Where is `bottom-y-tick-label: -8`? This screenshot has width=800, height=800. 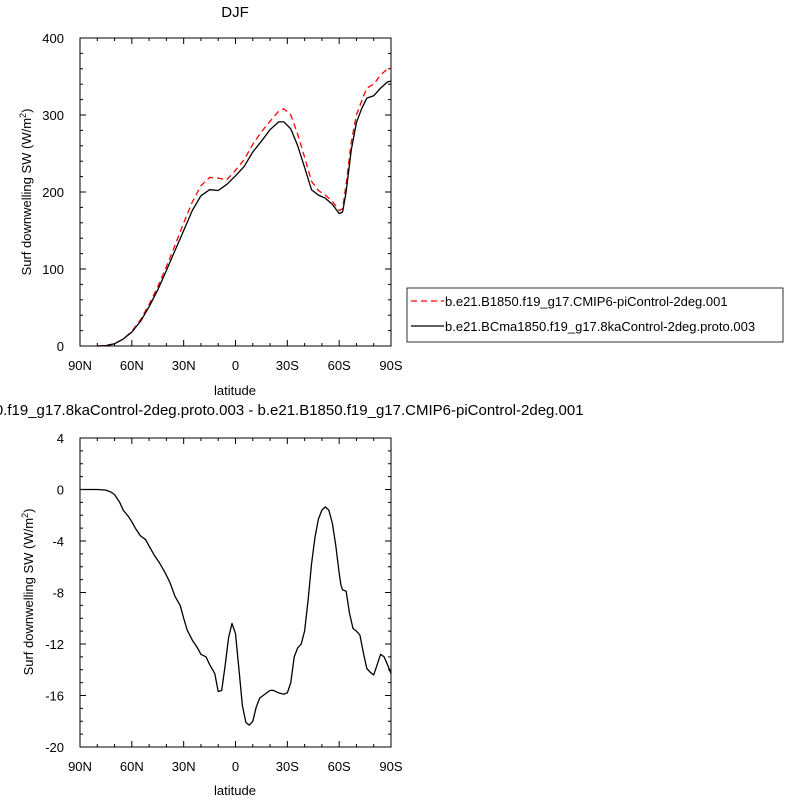 bottom-y-tick-label: -8 is located at coordinates (58, 593).